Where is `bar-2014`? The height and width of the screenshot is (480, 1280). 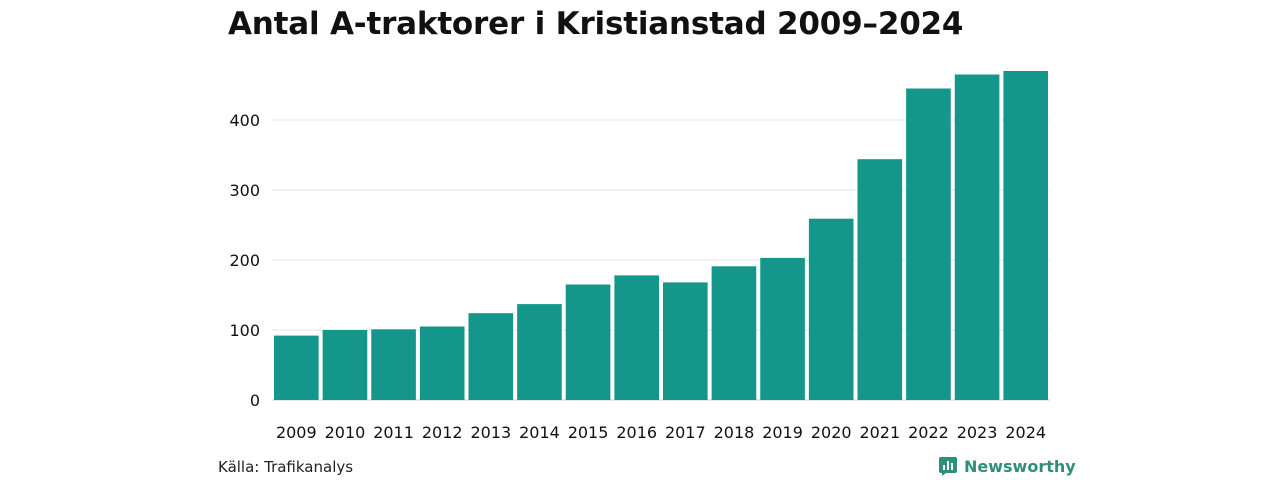 bar-2014 is located at coordinates (539, 352).